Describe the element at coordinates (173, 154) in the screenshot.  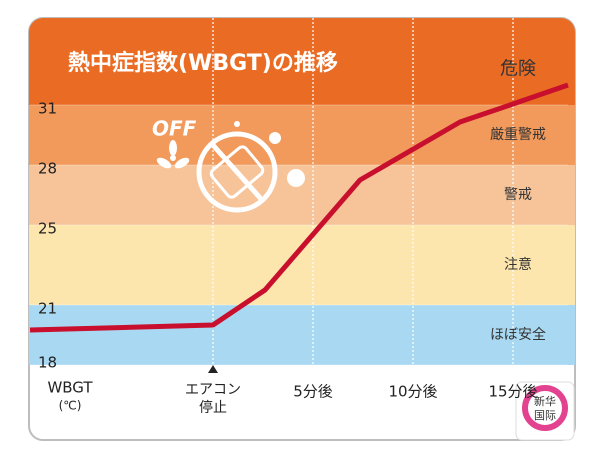
I see `fan-icon` at that location.